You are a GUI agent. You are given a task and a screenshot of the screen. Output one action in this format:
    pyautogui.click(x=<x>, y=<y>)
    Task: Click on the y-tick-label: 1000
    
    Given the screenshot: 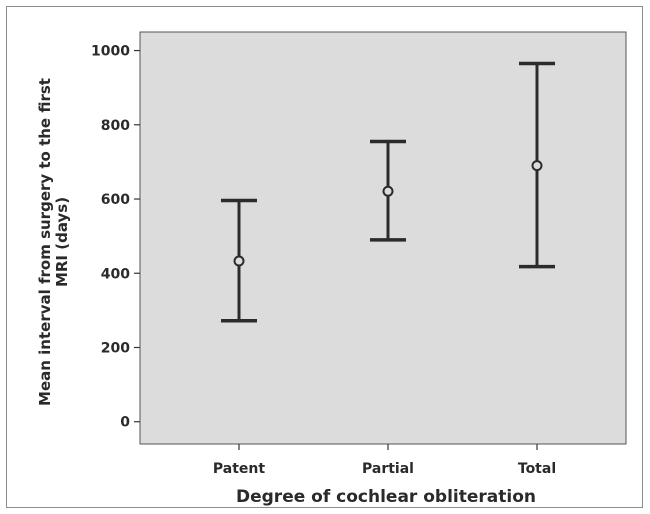 What is the action you would take?
    pyautogui.click(x=110, y=52)
    